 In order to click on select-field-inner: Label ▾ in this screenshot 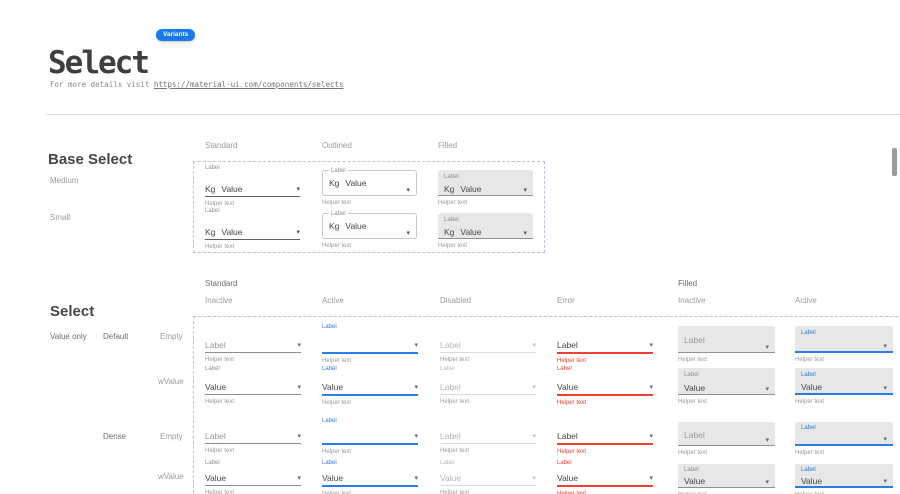, I will do `click(726, 340)`.